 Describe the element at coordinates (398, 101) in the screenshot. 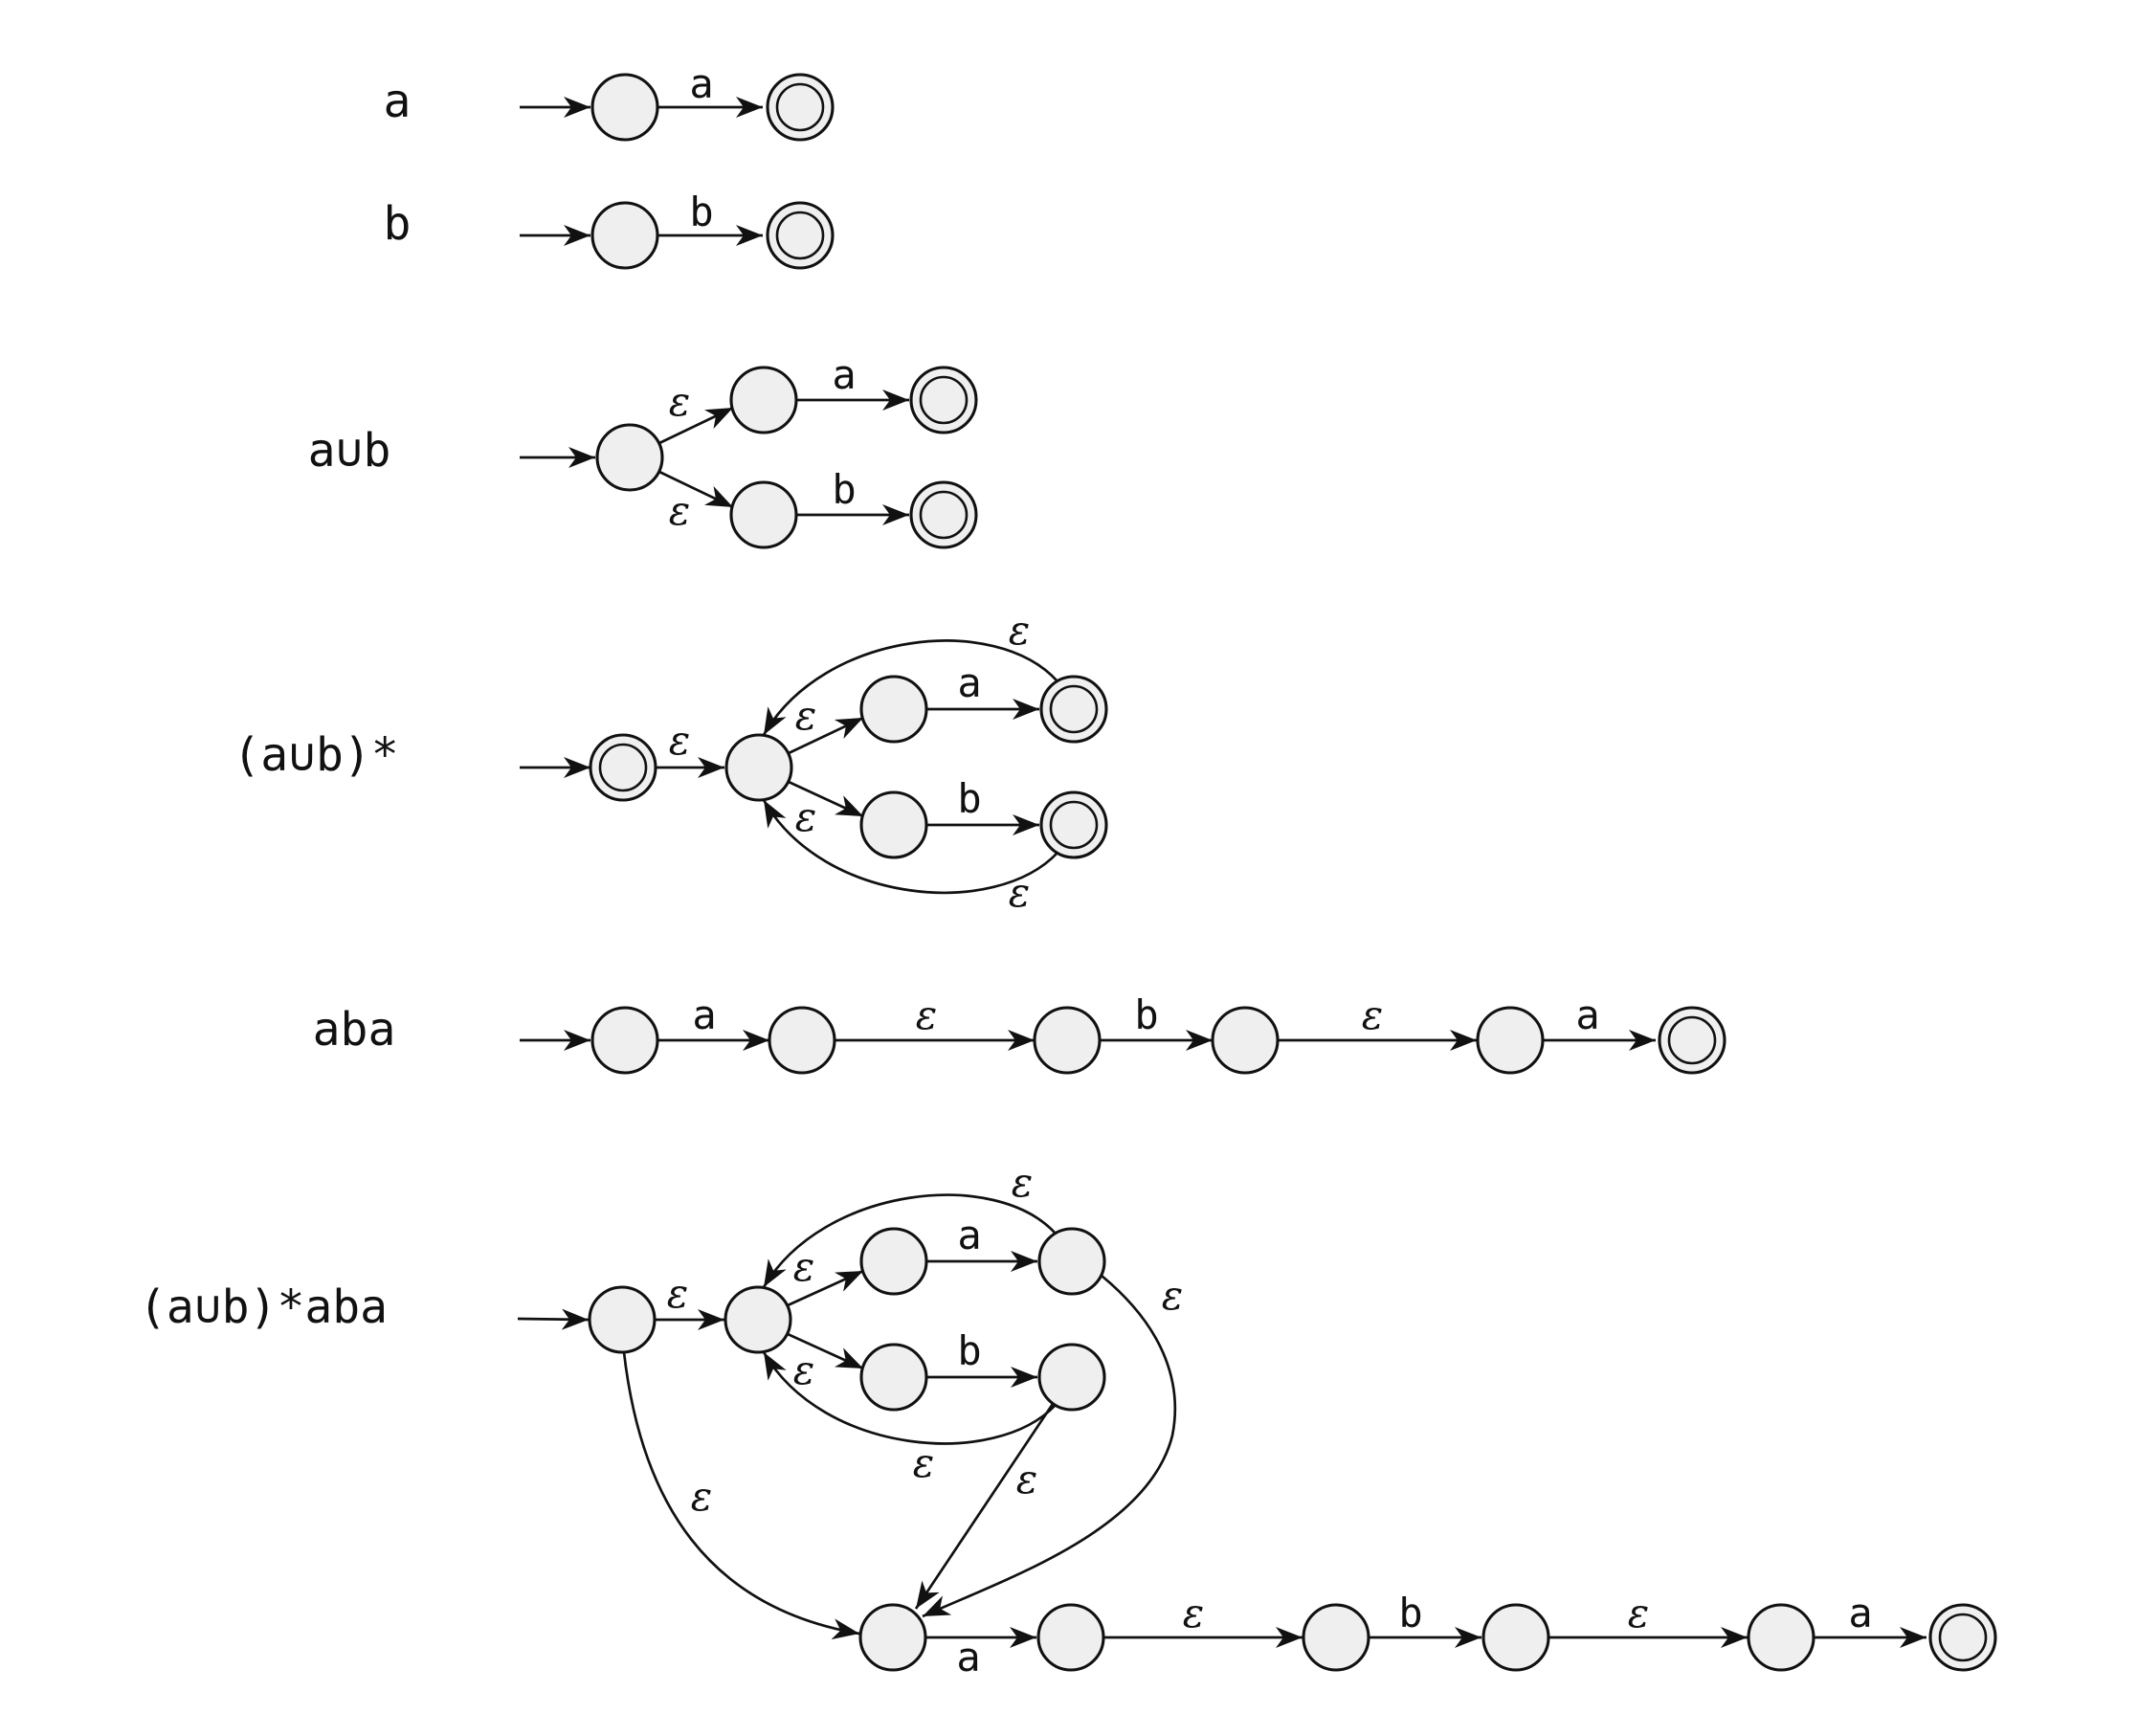

I see `row-label: a` at that location.